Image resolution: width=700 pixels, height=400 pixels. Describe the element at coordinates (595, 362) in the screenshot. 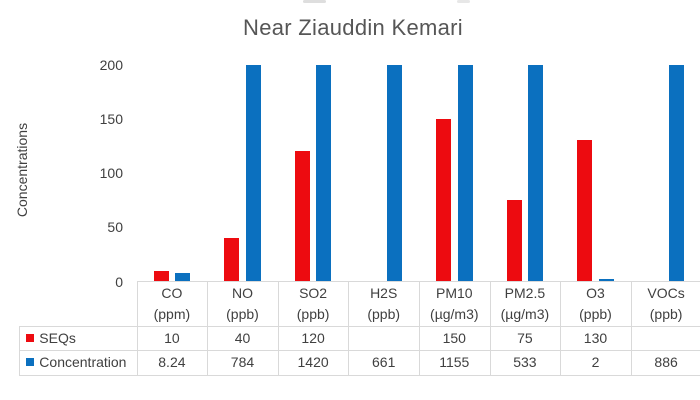

I see `value-concentration-o3: 2` at that location.